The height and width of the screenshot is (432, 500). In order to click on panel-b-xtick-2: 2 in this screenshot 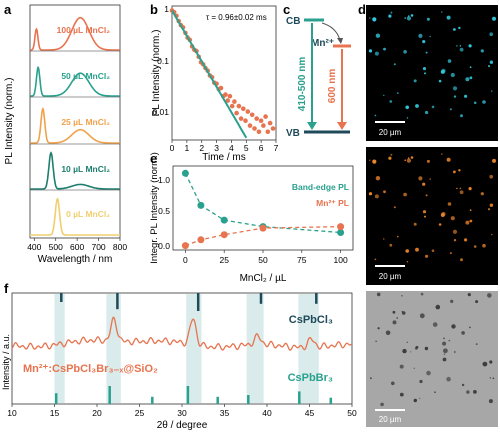, I will do `click(201, 148)`.